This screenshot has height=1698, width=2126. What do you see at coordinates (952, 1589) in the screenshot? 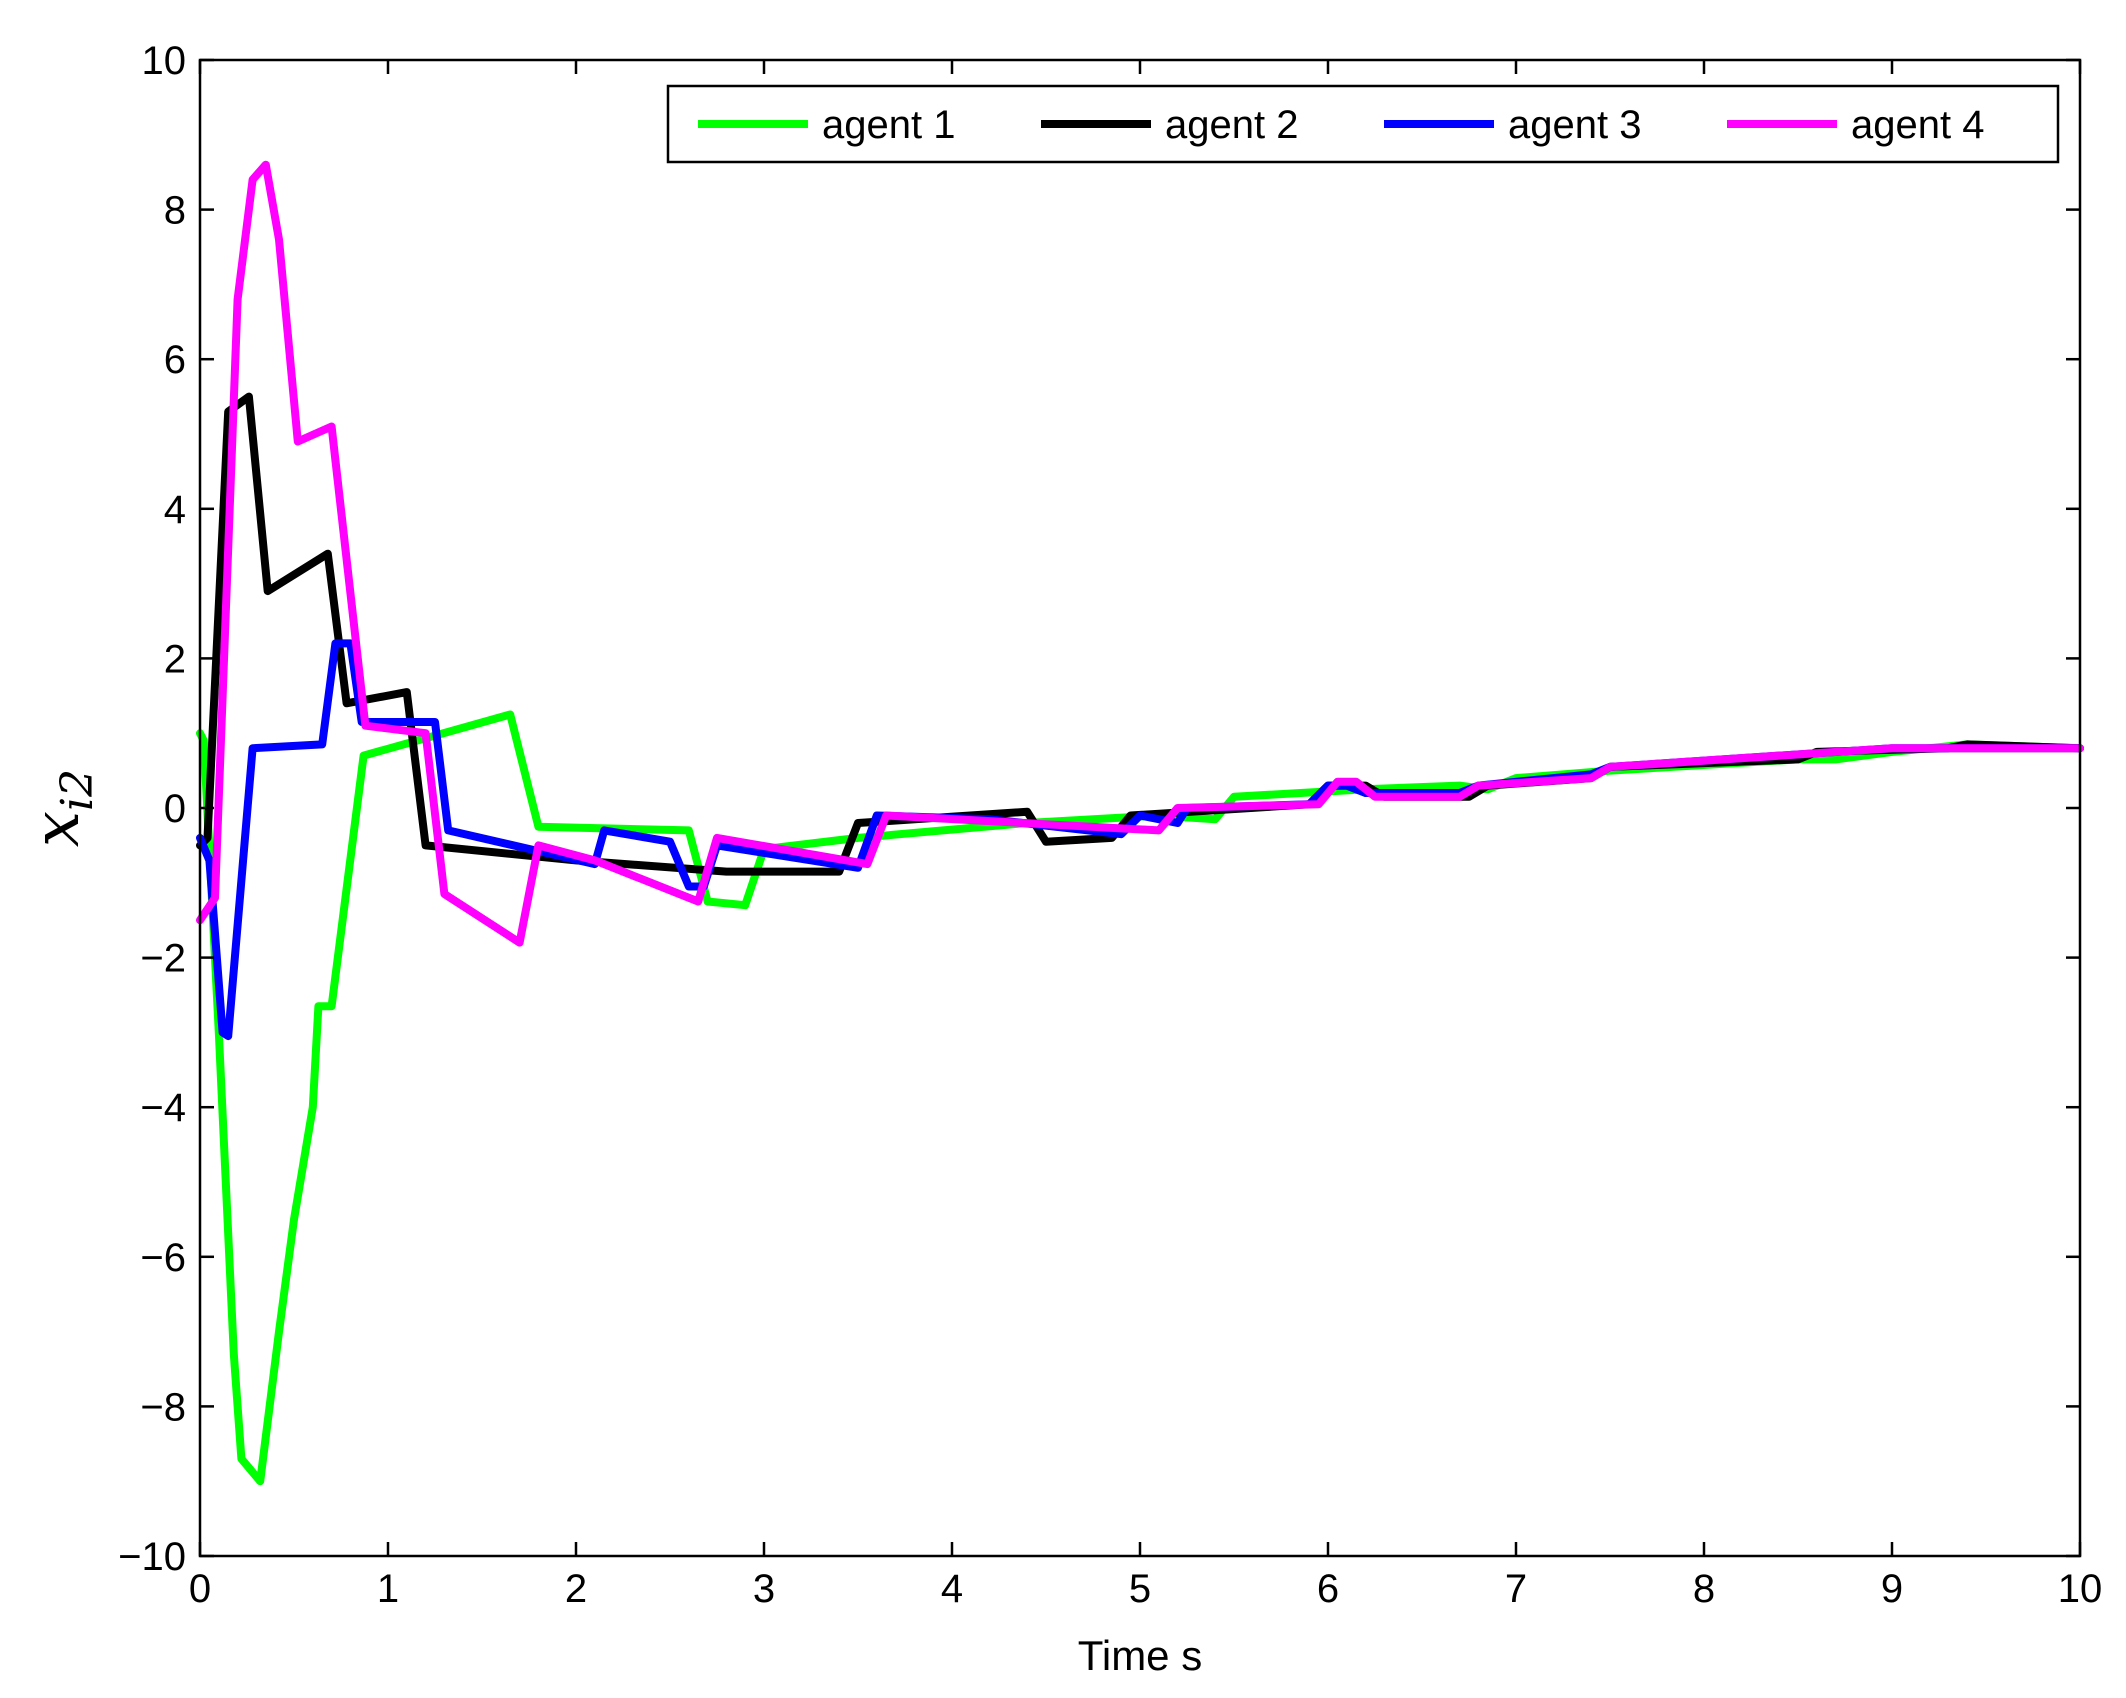
I see `x-tick-label: 4` at bounding box center [952, 1589].